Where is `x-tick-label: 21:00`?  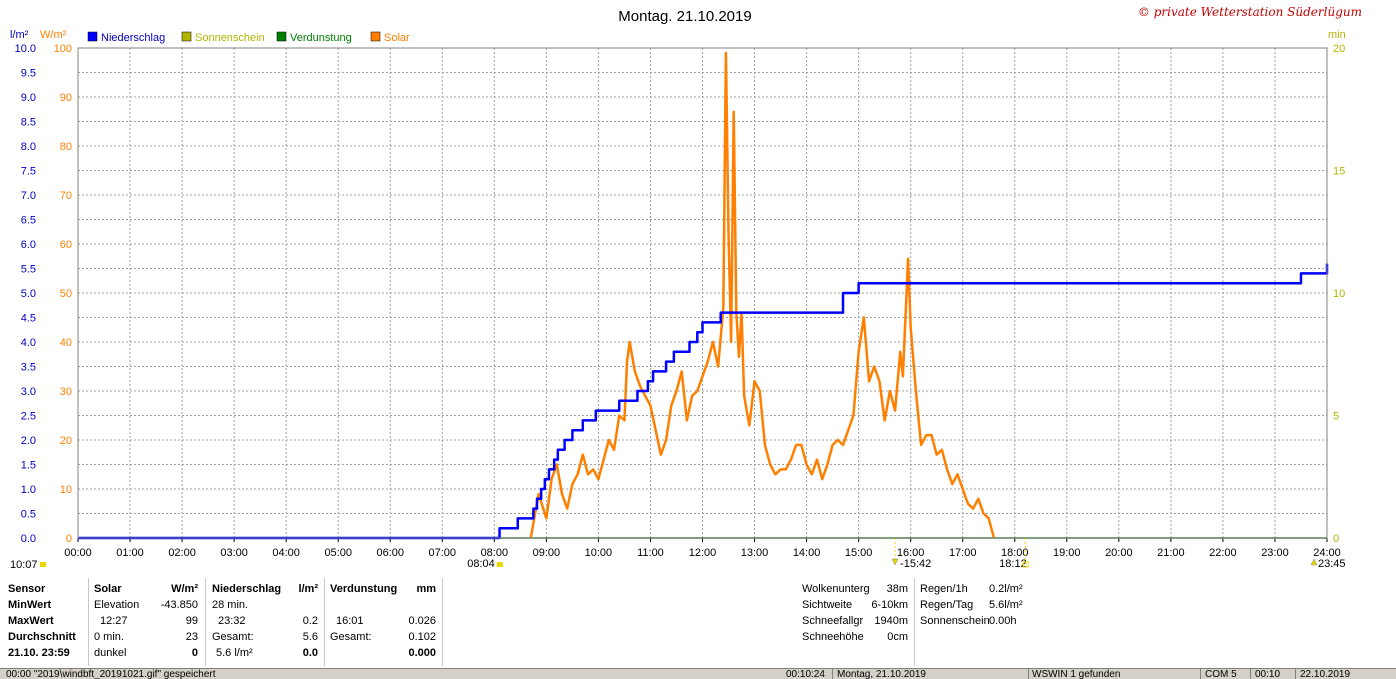 x-tick-label: 21:00 is located at coordinates (1171, 553).